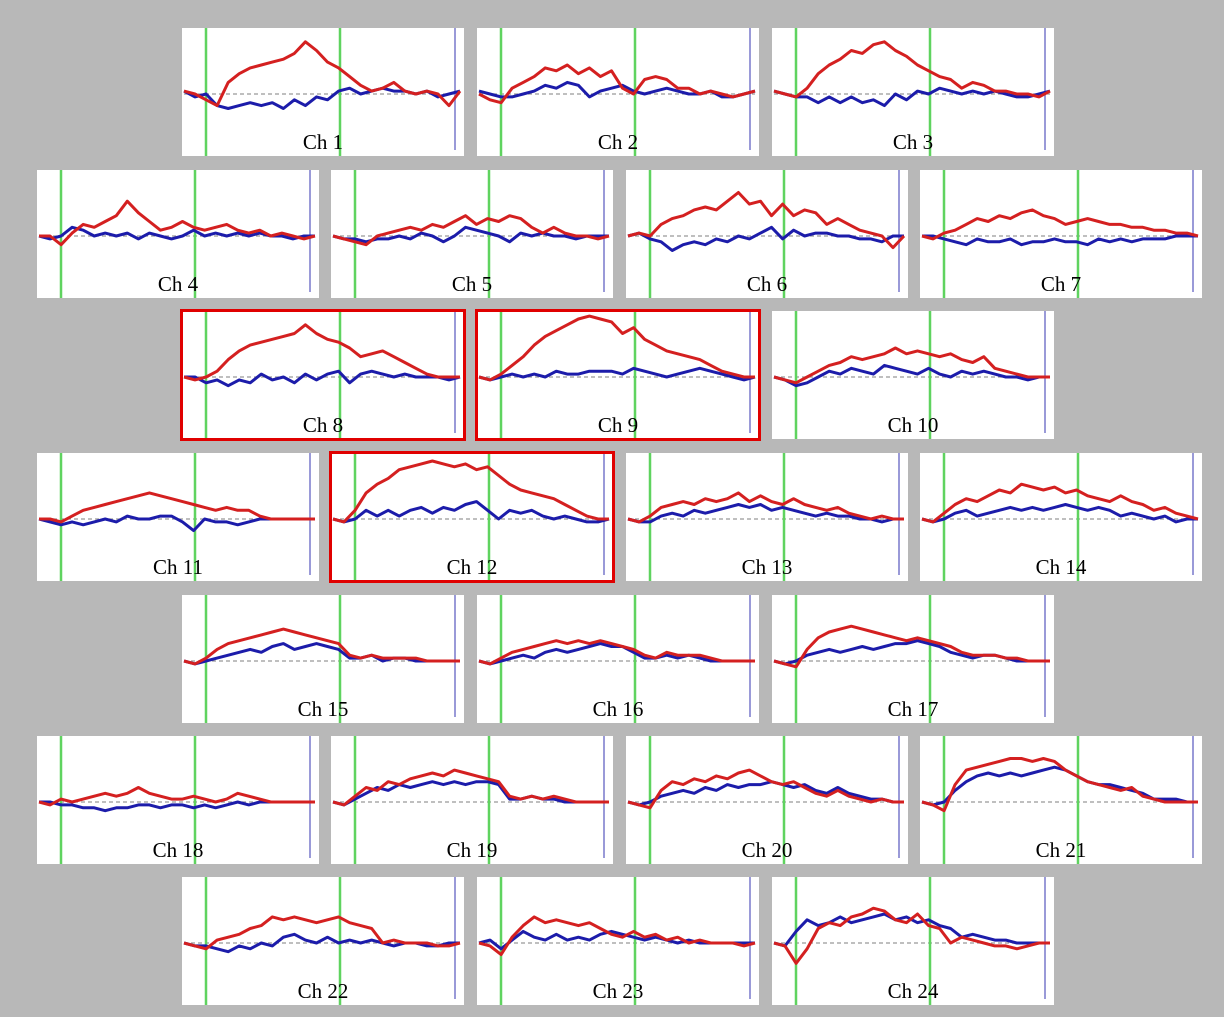  I want to click on channel-label: Ch 5, so click(472, 284).